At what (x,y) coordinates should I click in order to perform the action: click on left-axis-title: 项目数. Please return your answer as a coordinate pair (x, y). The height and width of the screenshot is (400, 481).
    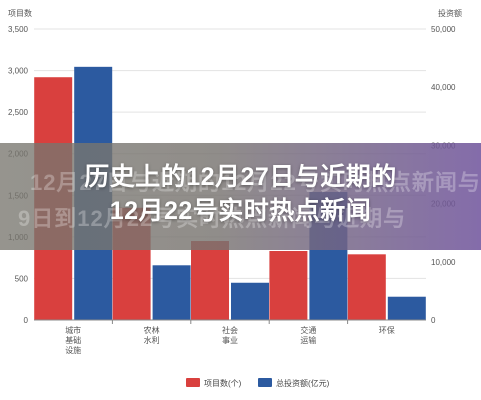
    Looking at the image, I should click on (20, 13).